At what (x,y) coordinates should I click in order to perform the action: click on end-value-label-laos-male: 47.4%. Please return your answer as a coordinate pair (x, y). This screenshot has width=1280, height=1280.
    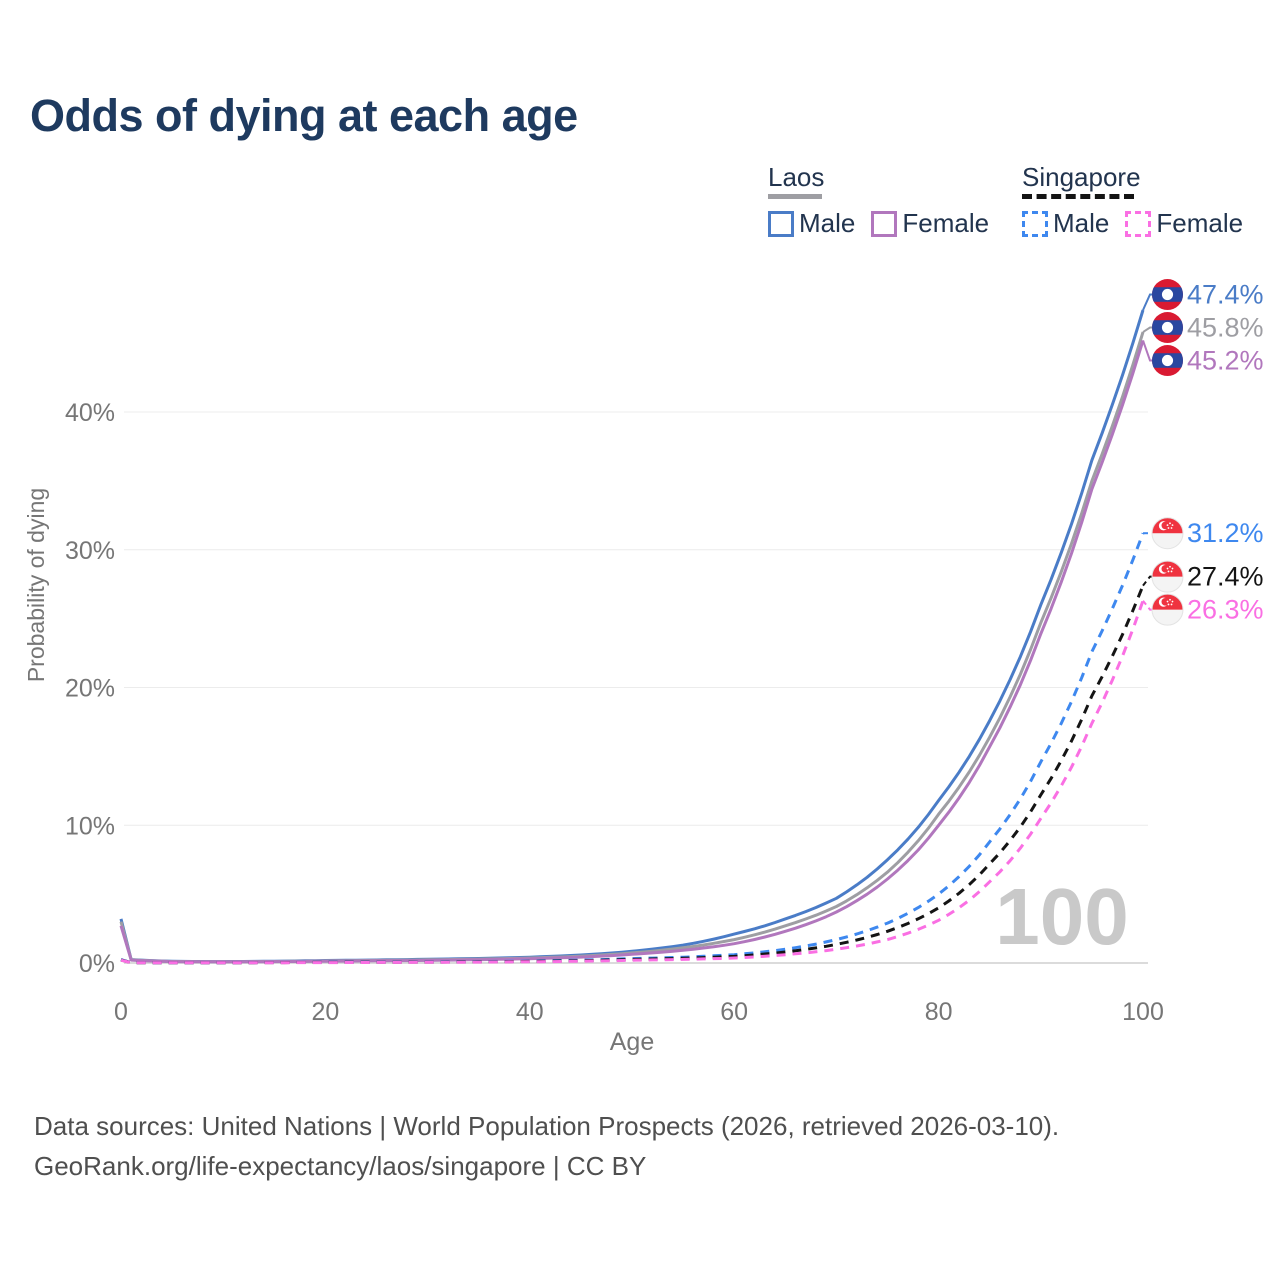
    Looking at the image, I should click on (1225, 295).